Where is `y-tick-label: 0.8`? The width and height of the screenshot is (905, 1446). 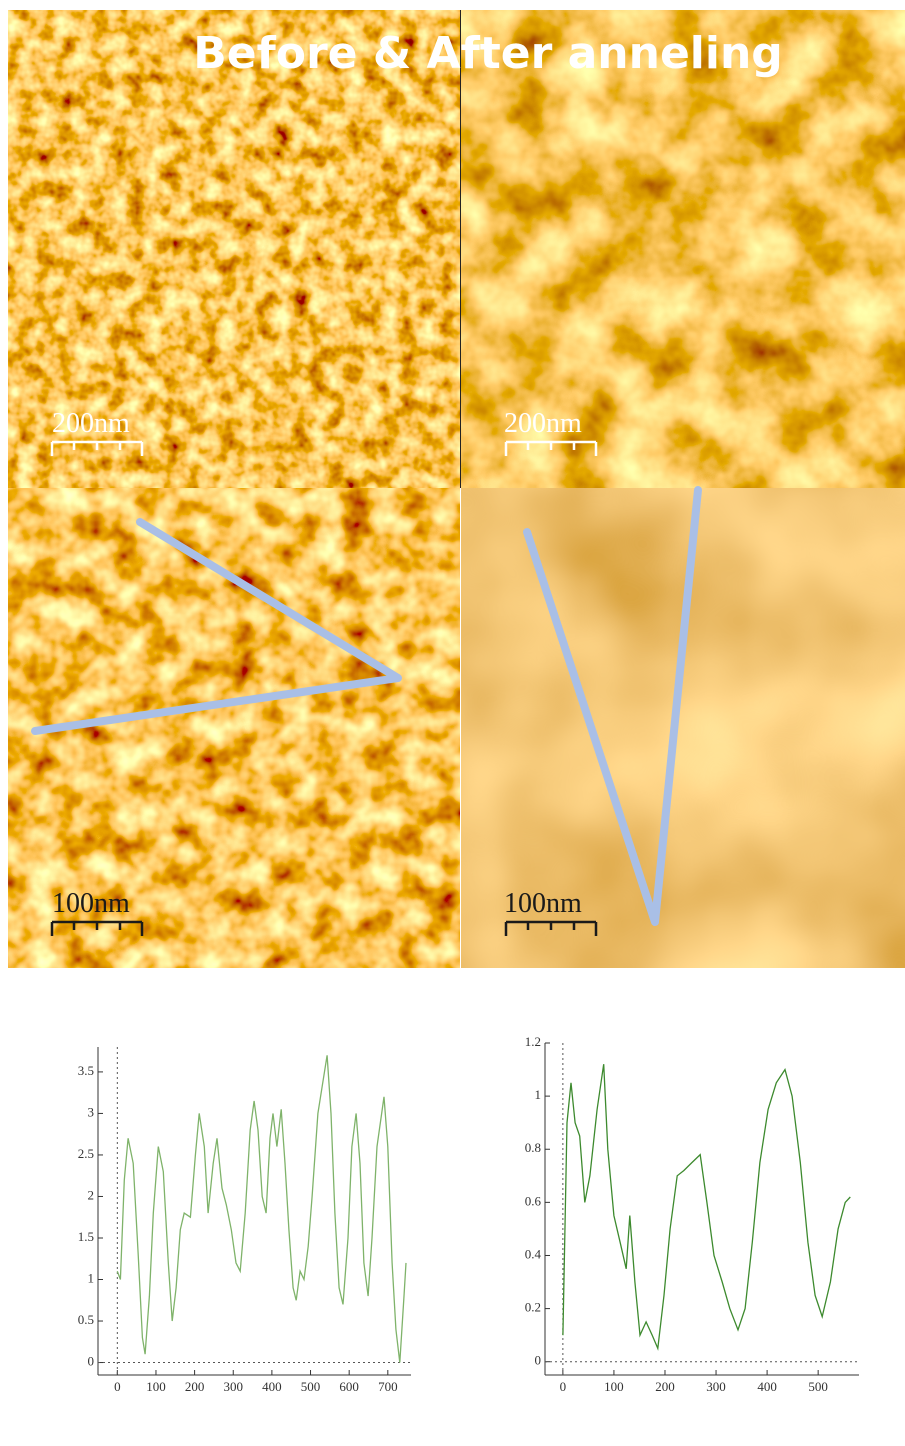 y-tick-label: 0.8 is located at coordinates (533, 1147).